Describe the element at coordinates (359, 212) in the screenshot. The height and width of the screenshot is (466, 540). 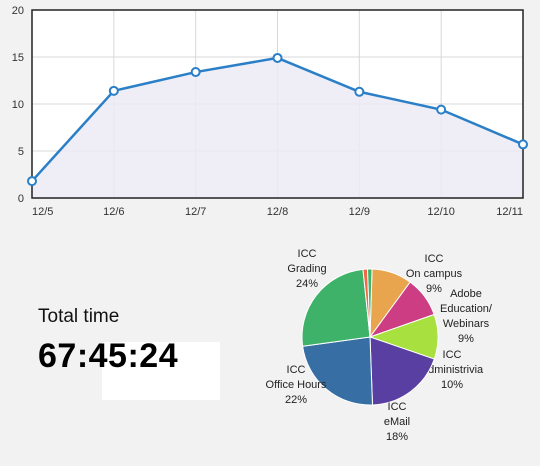
I see `x-tick-label: 12/9` at that location.